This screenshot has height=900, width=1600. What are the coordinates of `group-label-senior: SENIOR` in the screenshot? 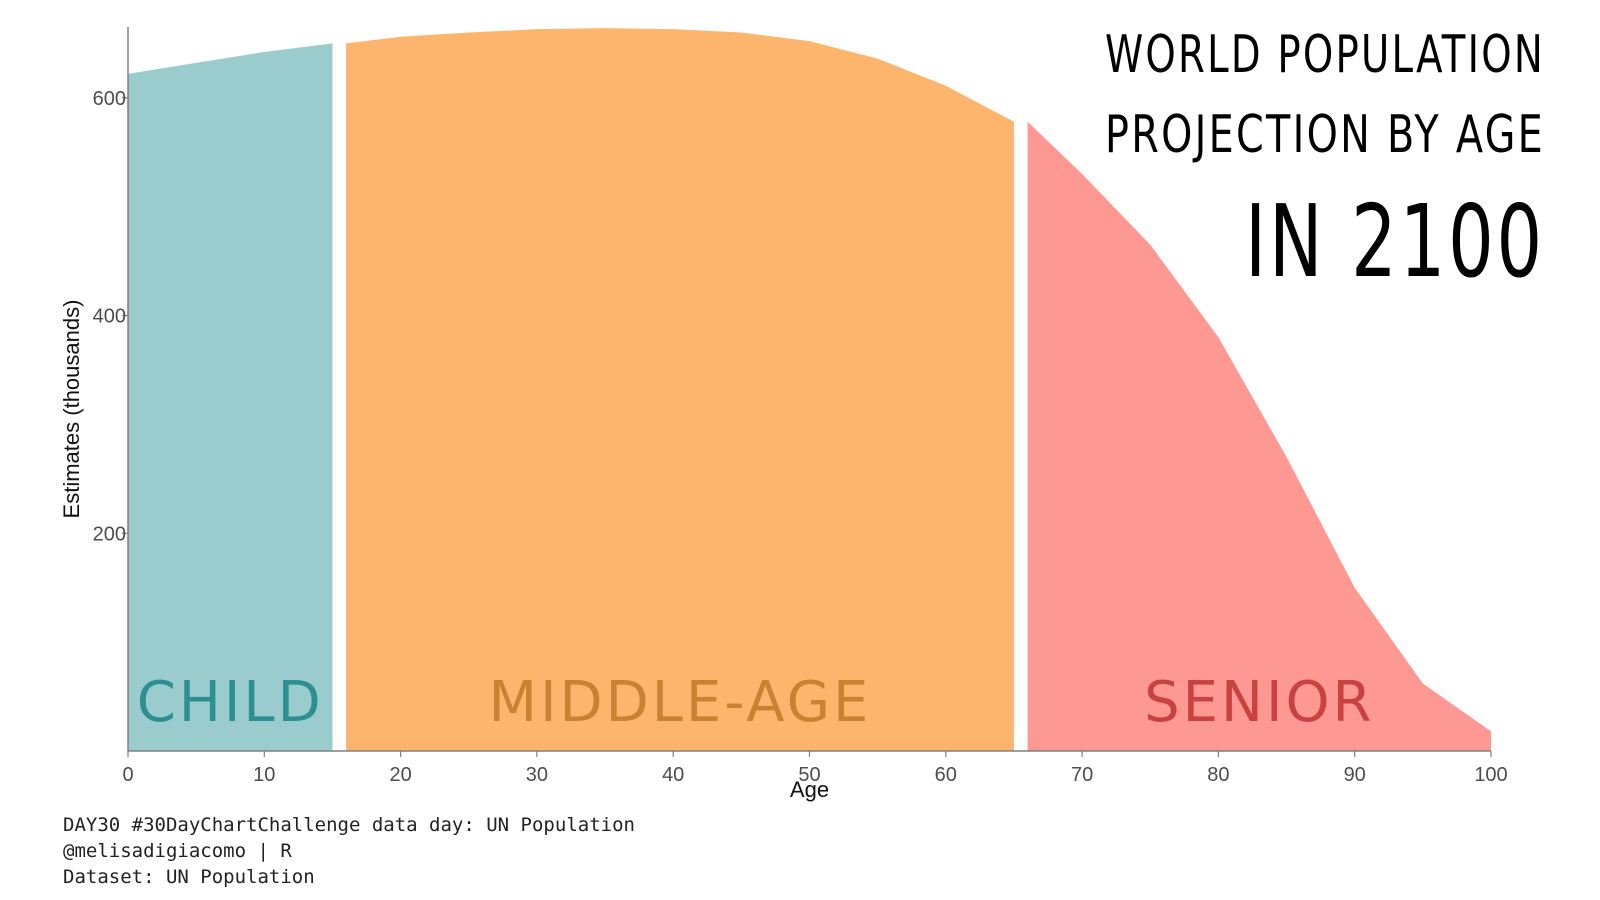 It's located at (1259, 702).